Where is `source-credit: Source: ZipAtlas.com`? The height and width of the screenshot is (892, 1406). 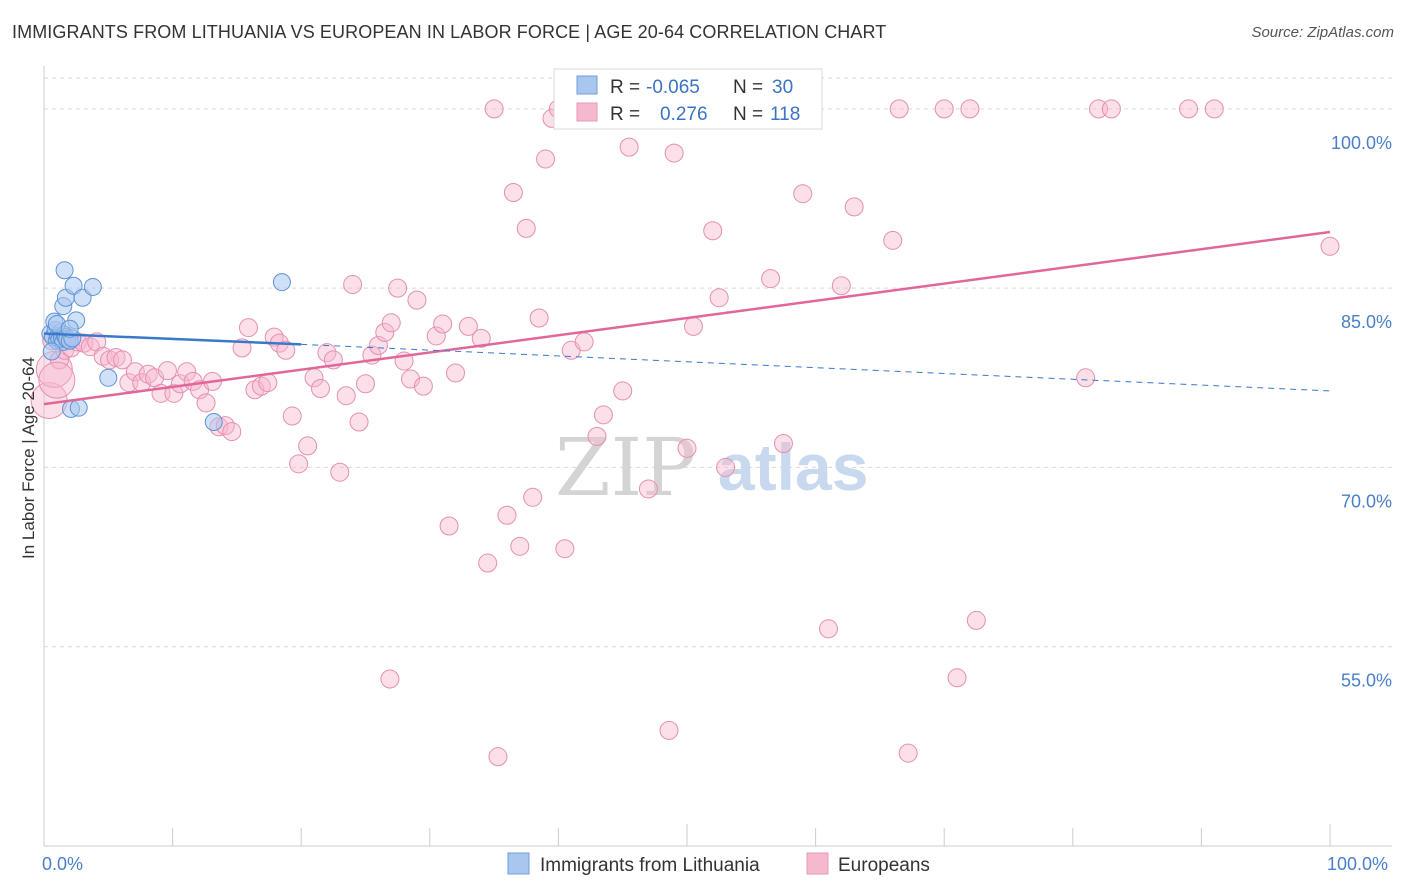
source-credit: Source: ZipAtlas.com is located at coordinates (1322, 32).